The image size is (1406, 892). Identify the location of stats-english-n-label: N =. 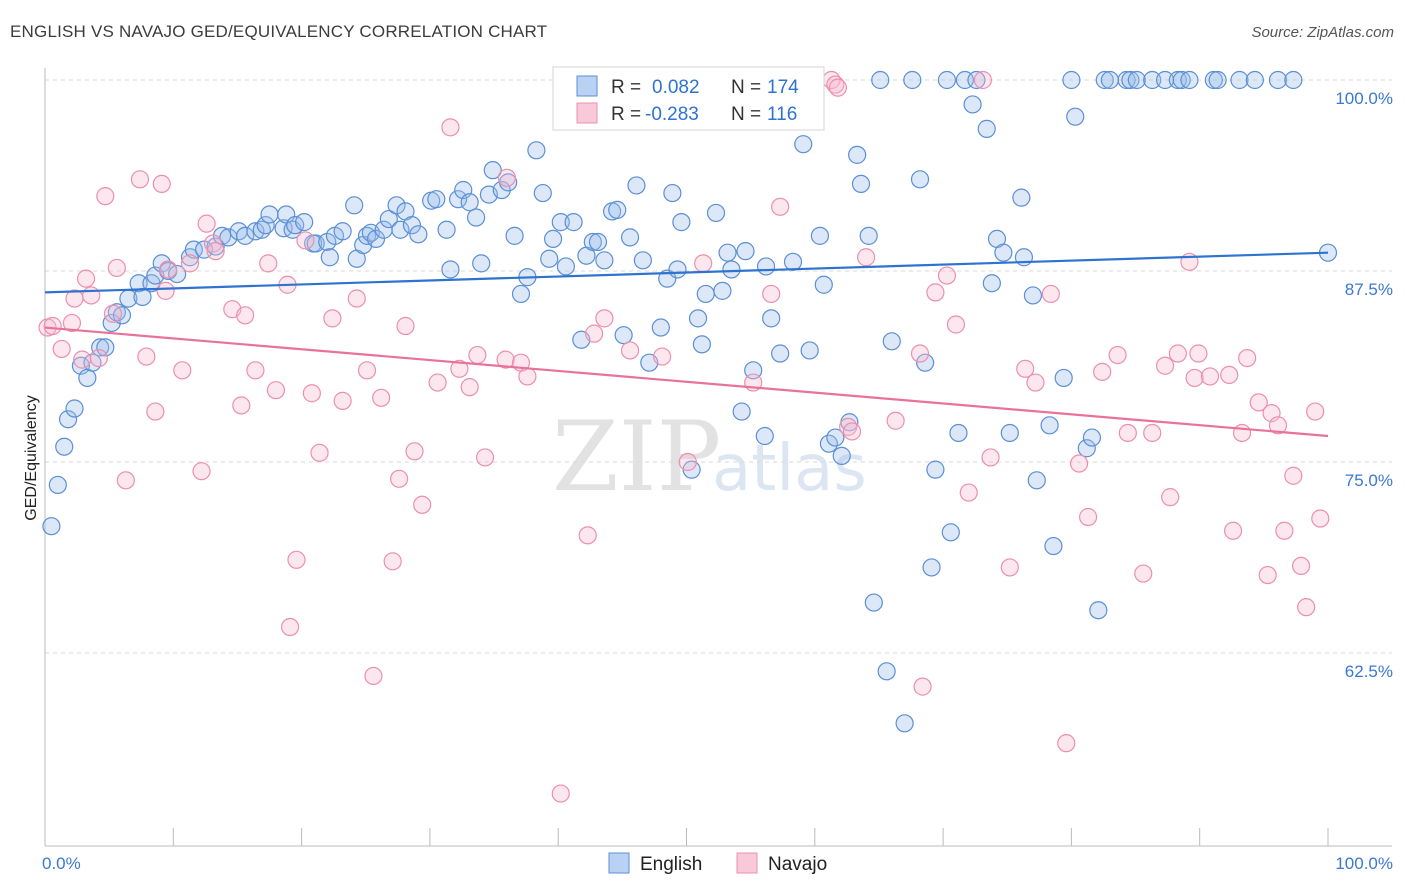
(746, 87).